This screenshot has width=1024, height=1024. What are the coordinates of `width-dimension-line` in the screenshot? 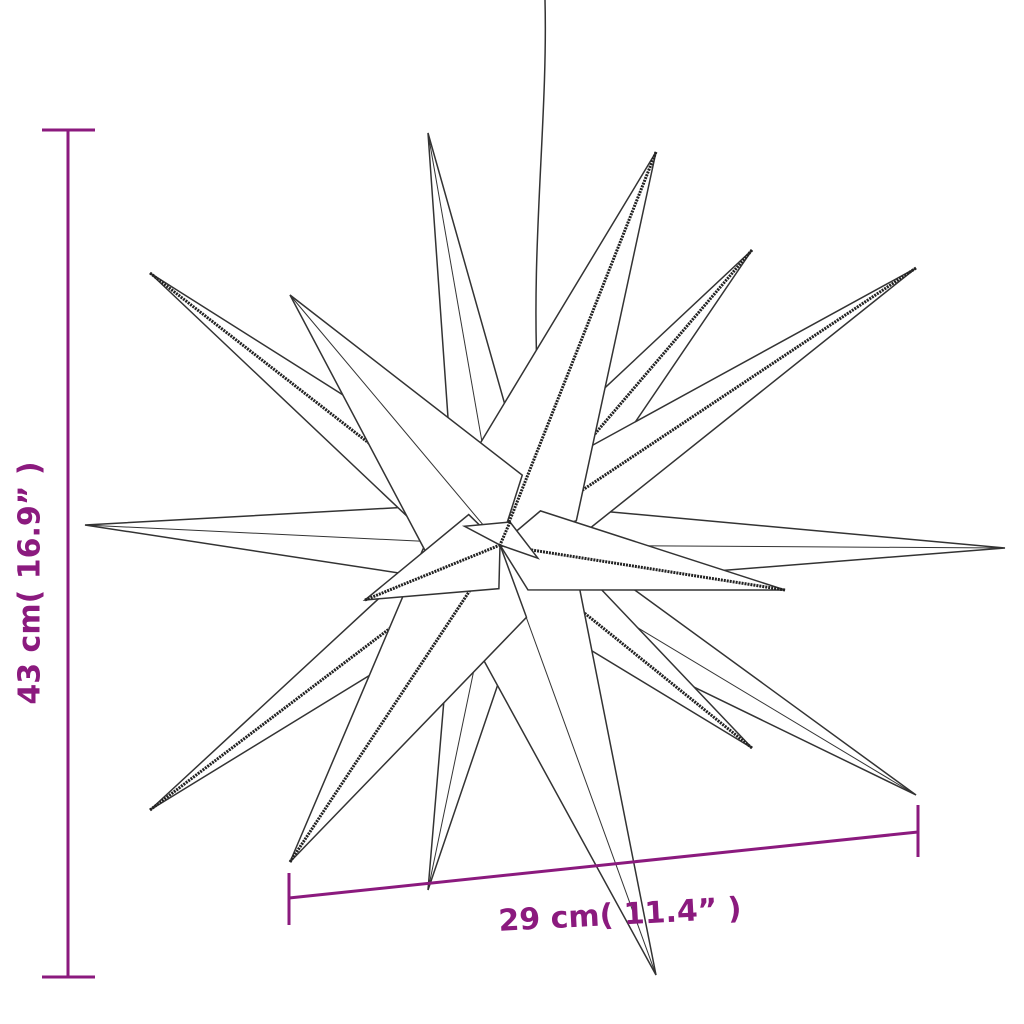 It's located at (603, 865).